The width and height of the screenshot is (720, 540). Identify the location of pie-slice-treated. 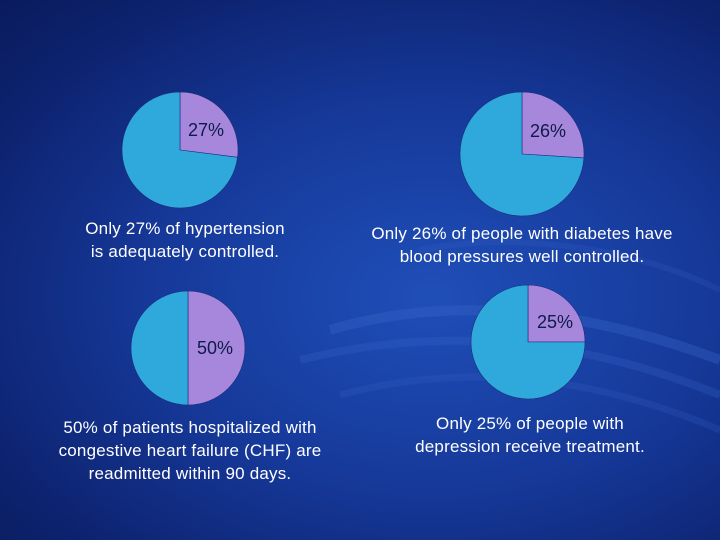
(556, 313).